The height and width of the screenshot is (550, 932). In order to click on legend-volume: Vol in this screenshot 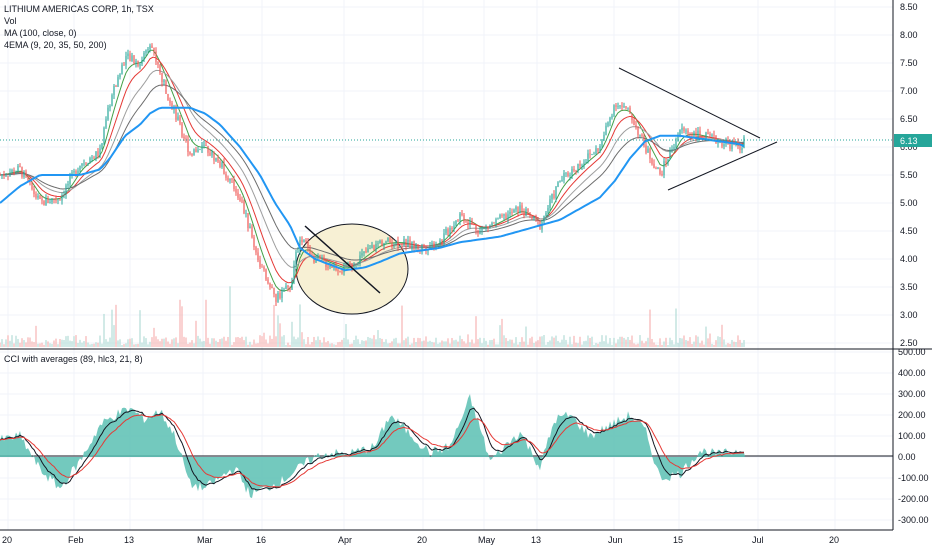, I will do `click(10, 21)`.